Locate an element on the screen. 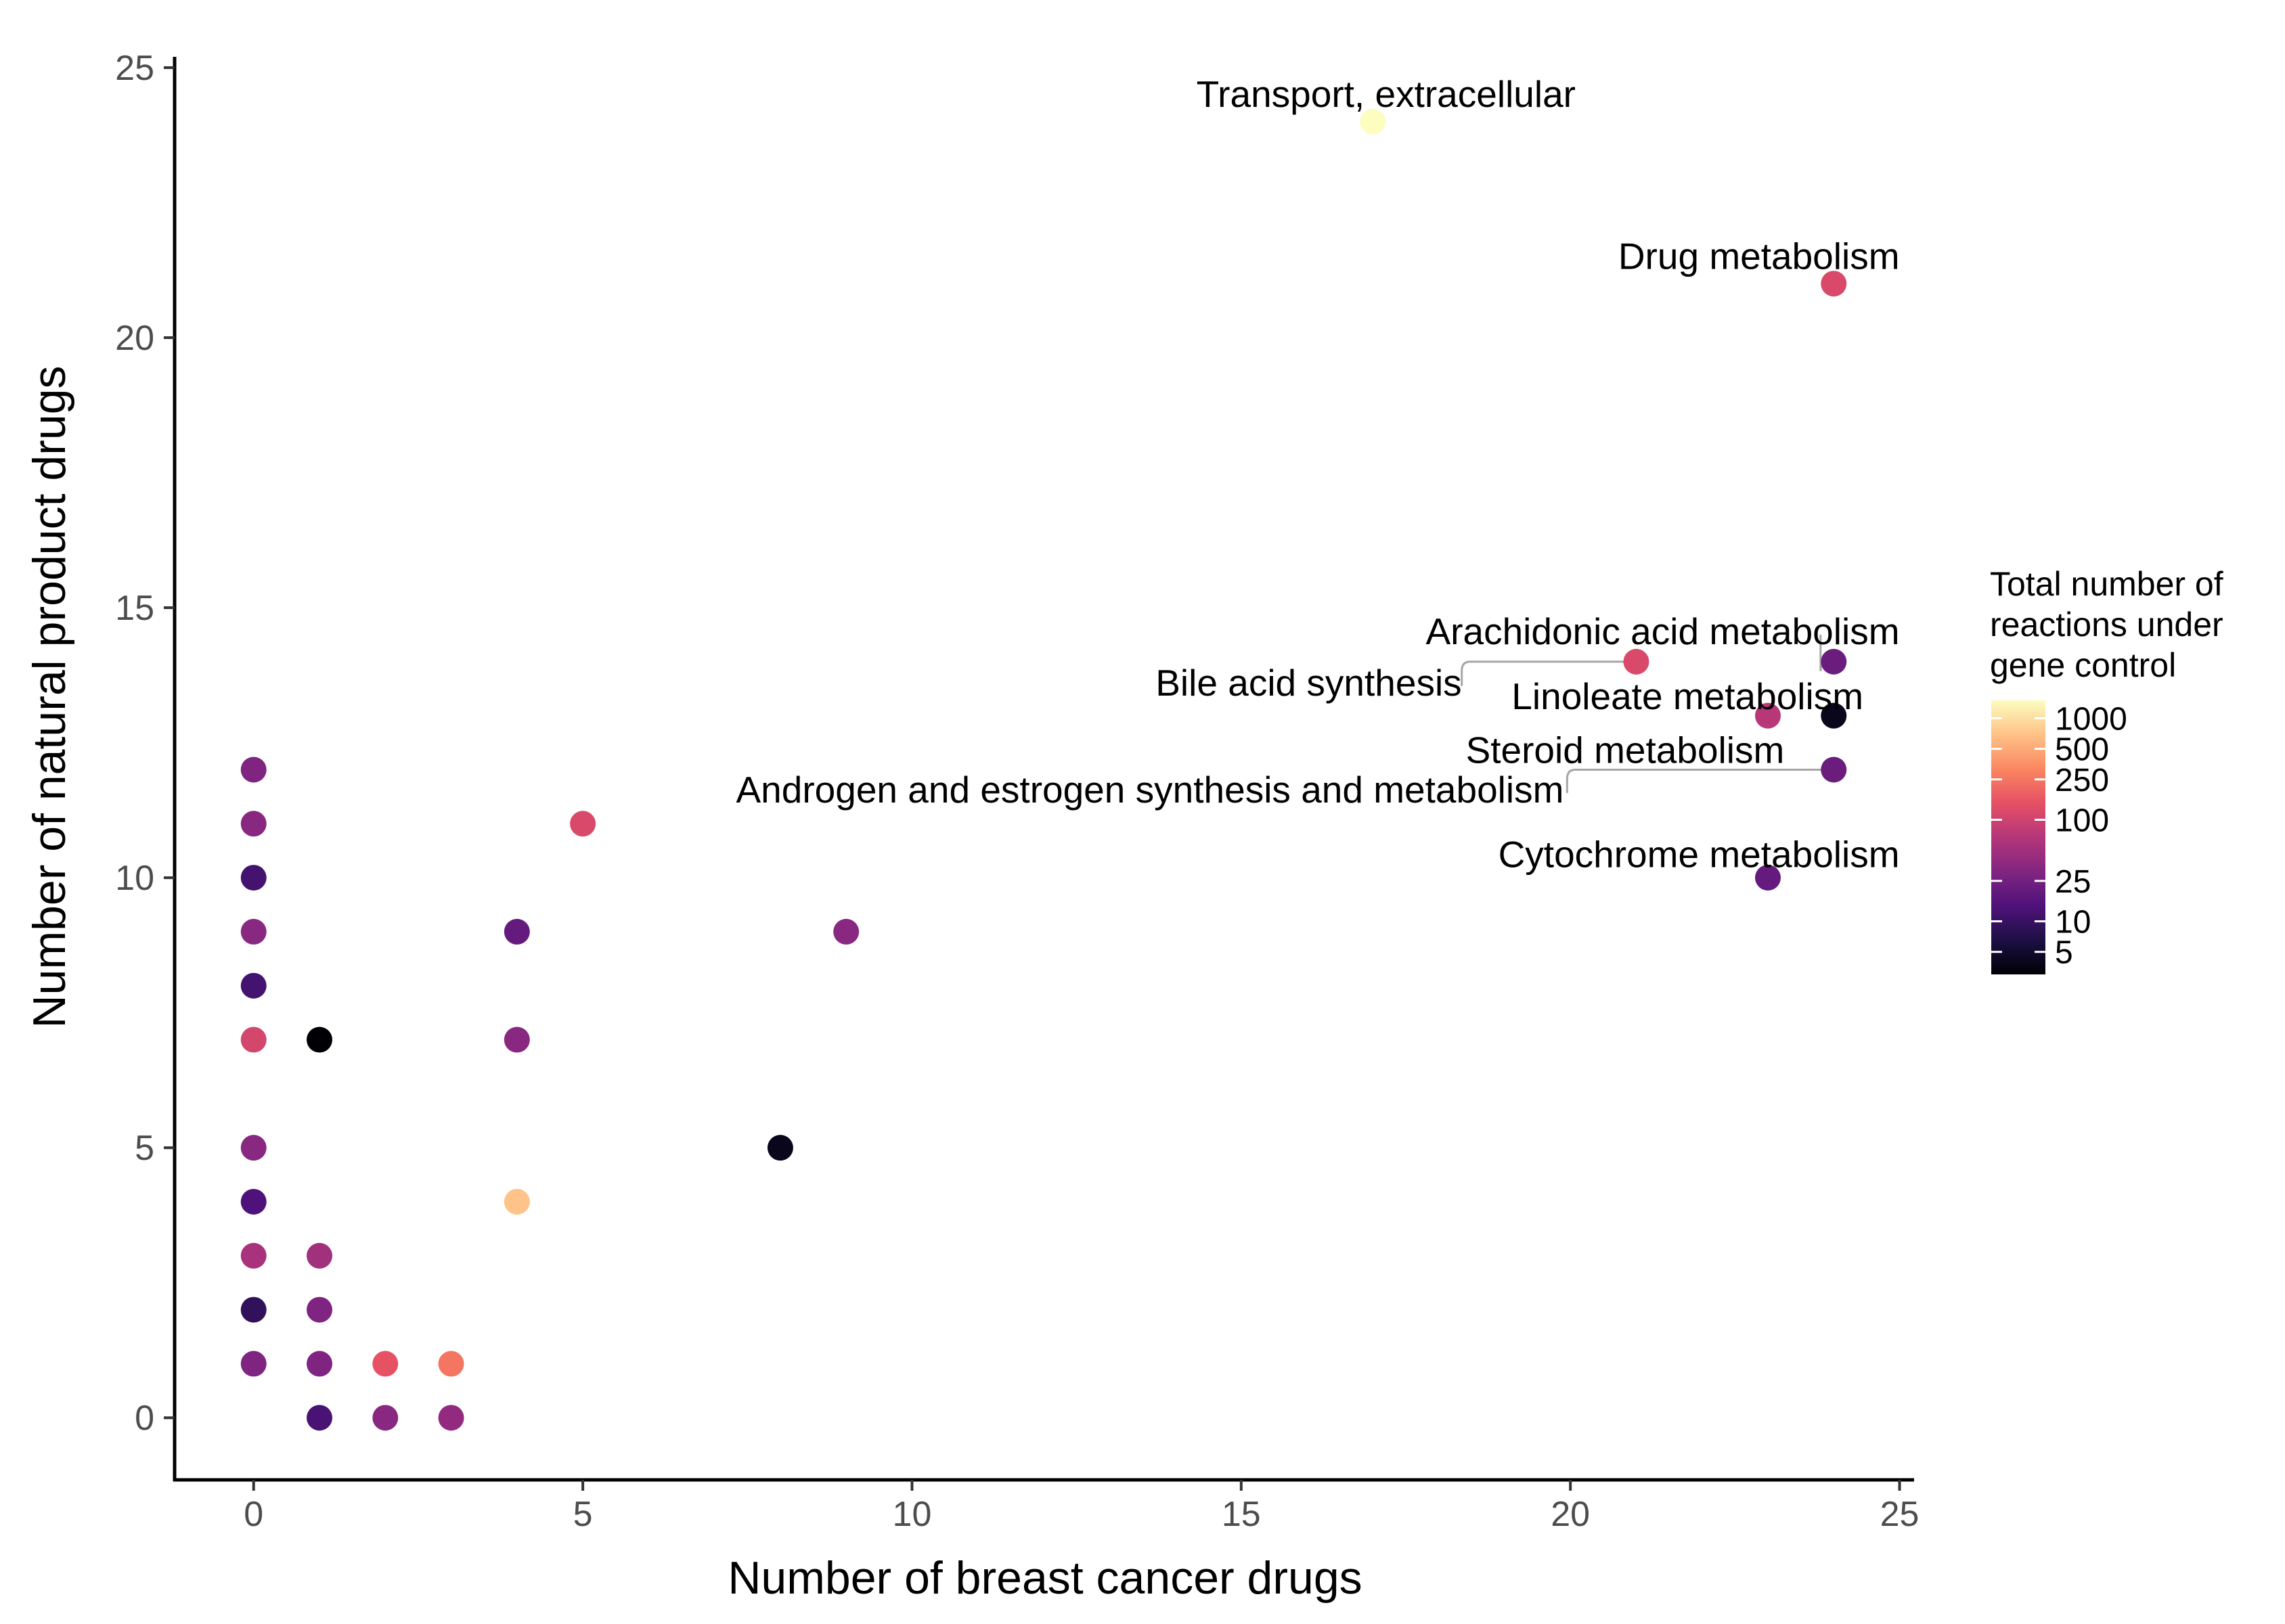 The height and width of the screenshot is (1624, 2285). y-tick-label: 0 is located at coordinates (144, 1418).